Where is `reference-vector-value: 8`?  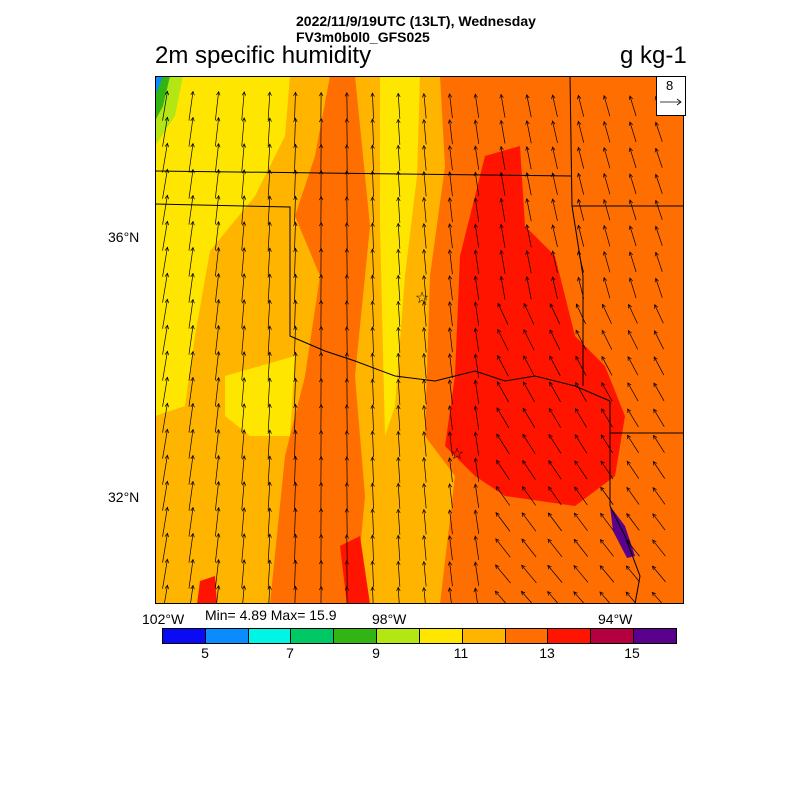 reference-vector-value: 8 is located at coordinates (670, 85).